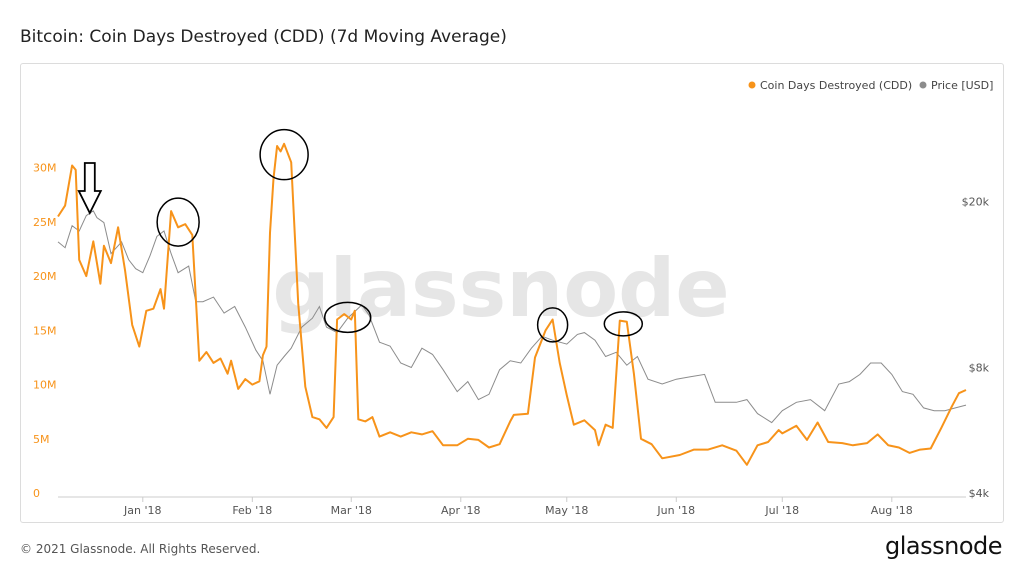 The width and height of the screenshot is (1024, 576). Describe the element at coordinates (979, 367) in the screenshot. I see `y-right-tick-label: $8k` at that location.